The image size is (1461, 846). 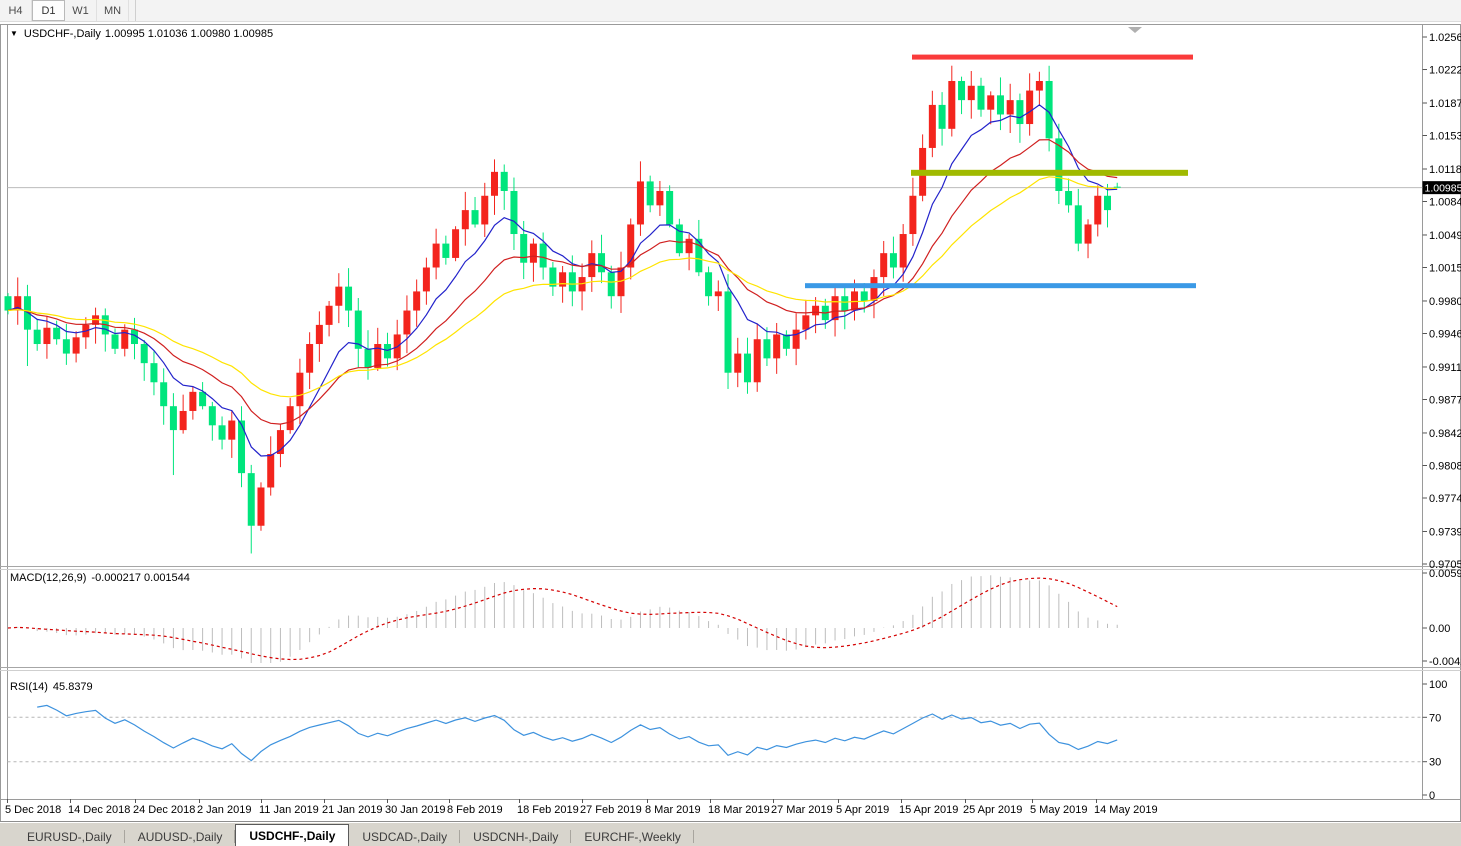 What do you see at coordinates (113, 10) in the screenshot?
I see `timeframe-button-mn: MN` at bounding box center [113, 10].